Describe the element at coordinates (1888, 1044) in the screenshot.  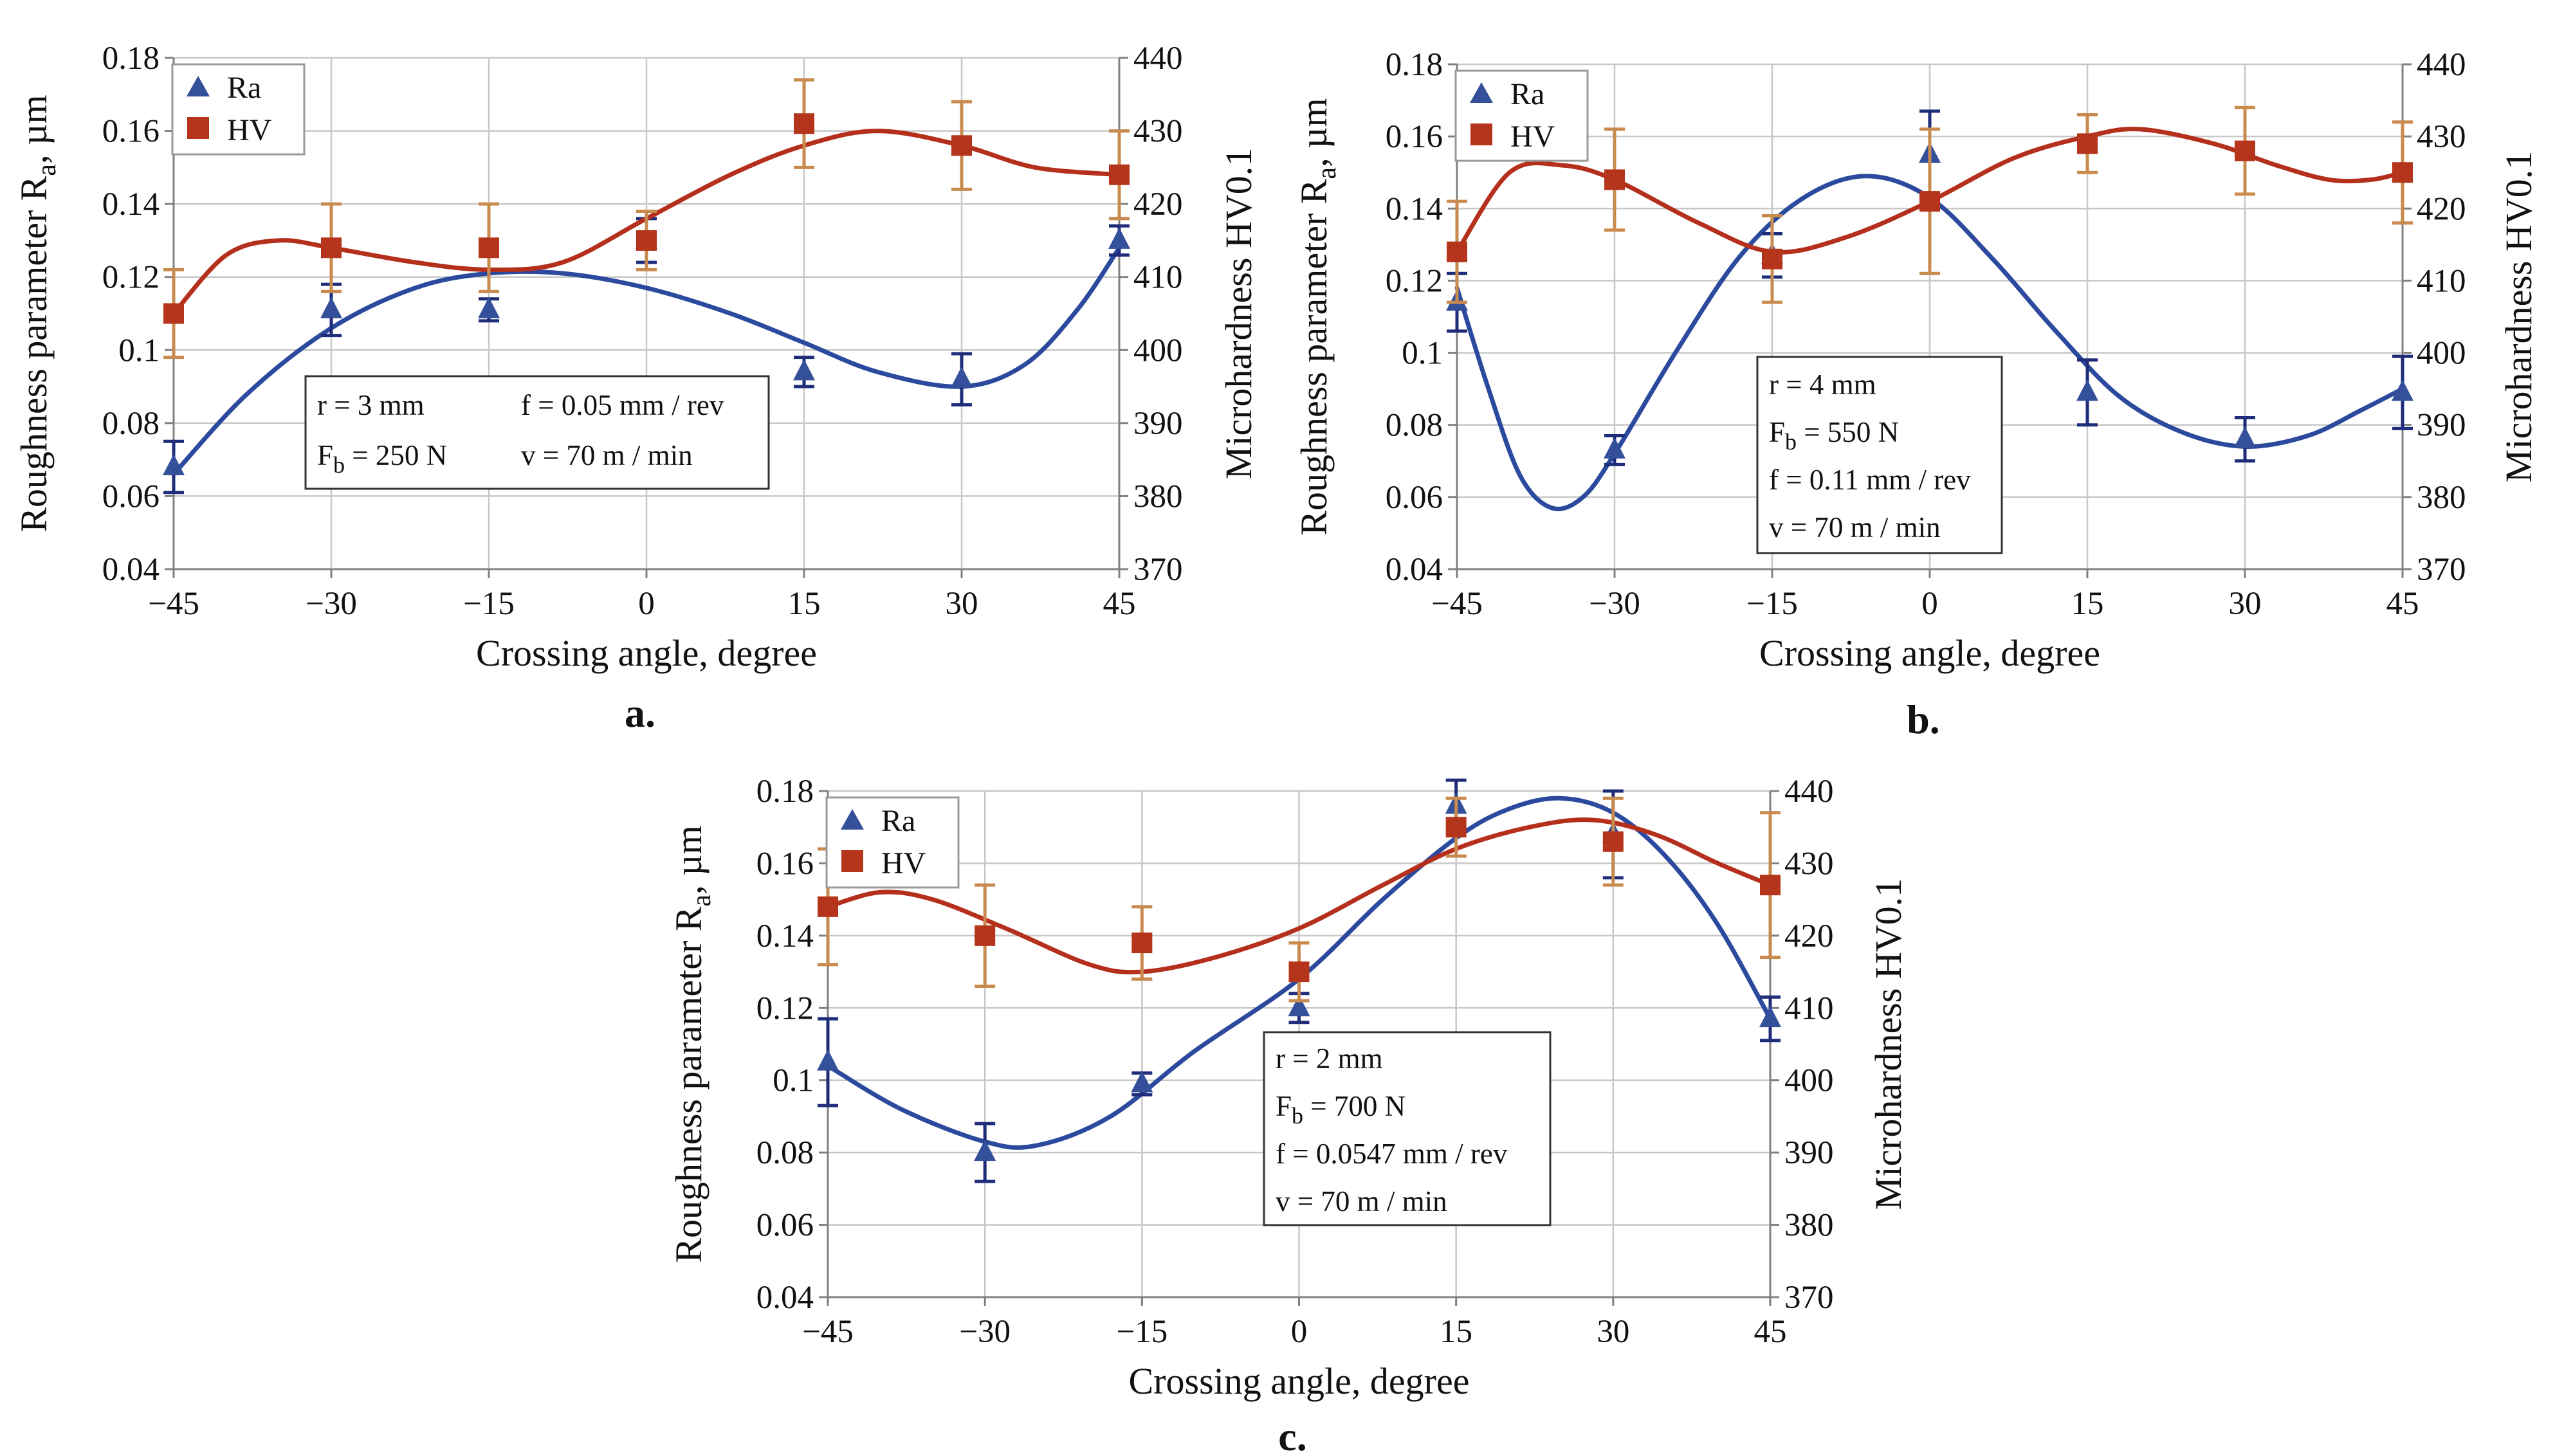
I see `y-right-axis-title: Microhardness HV0.1` at that location.